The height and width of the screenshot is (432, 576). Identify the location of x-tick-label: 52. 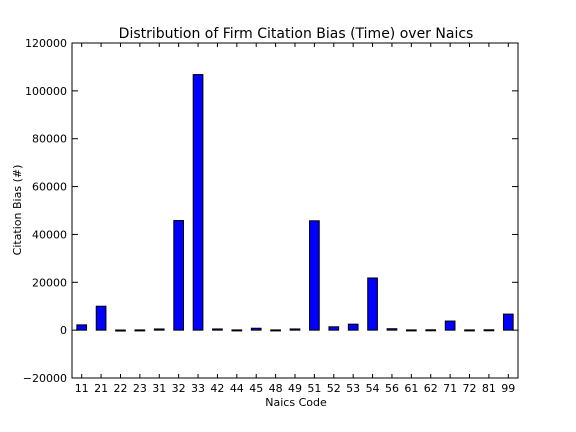
(334, 388).